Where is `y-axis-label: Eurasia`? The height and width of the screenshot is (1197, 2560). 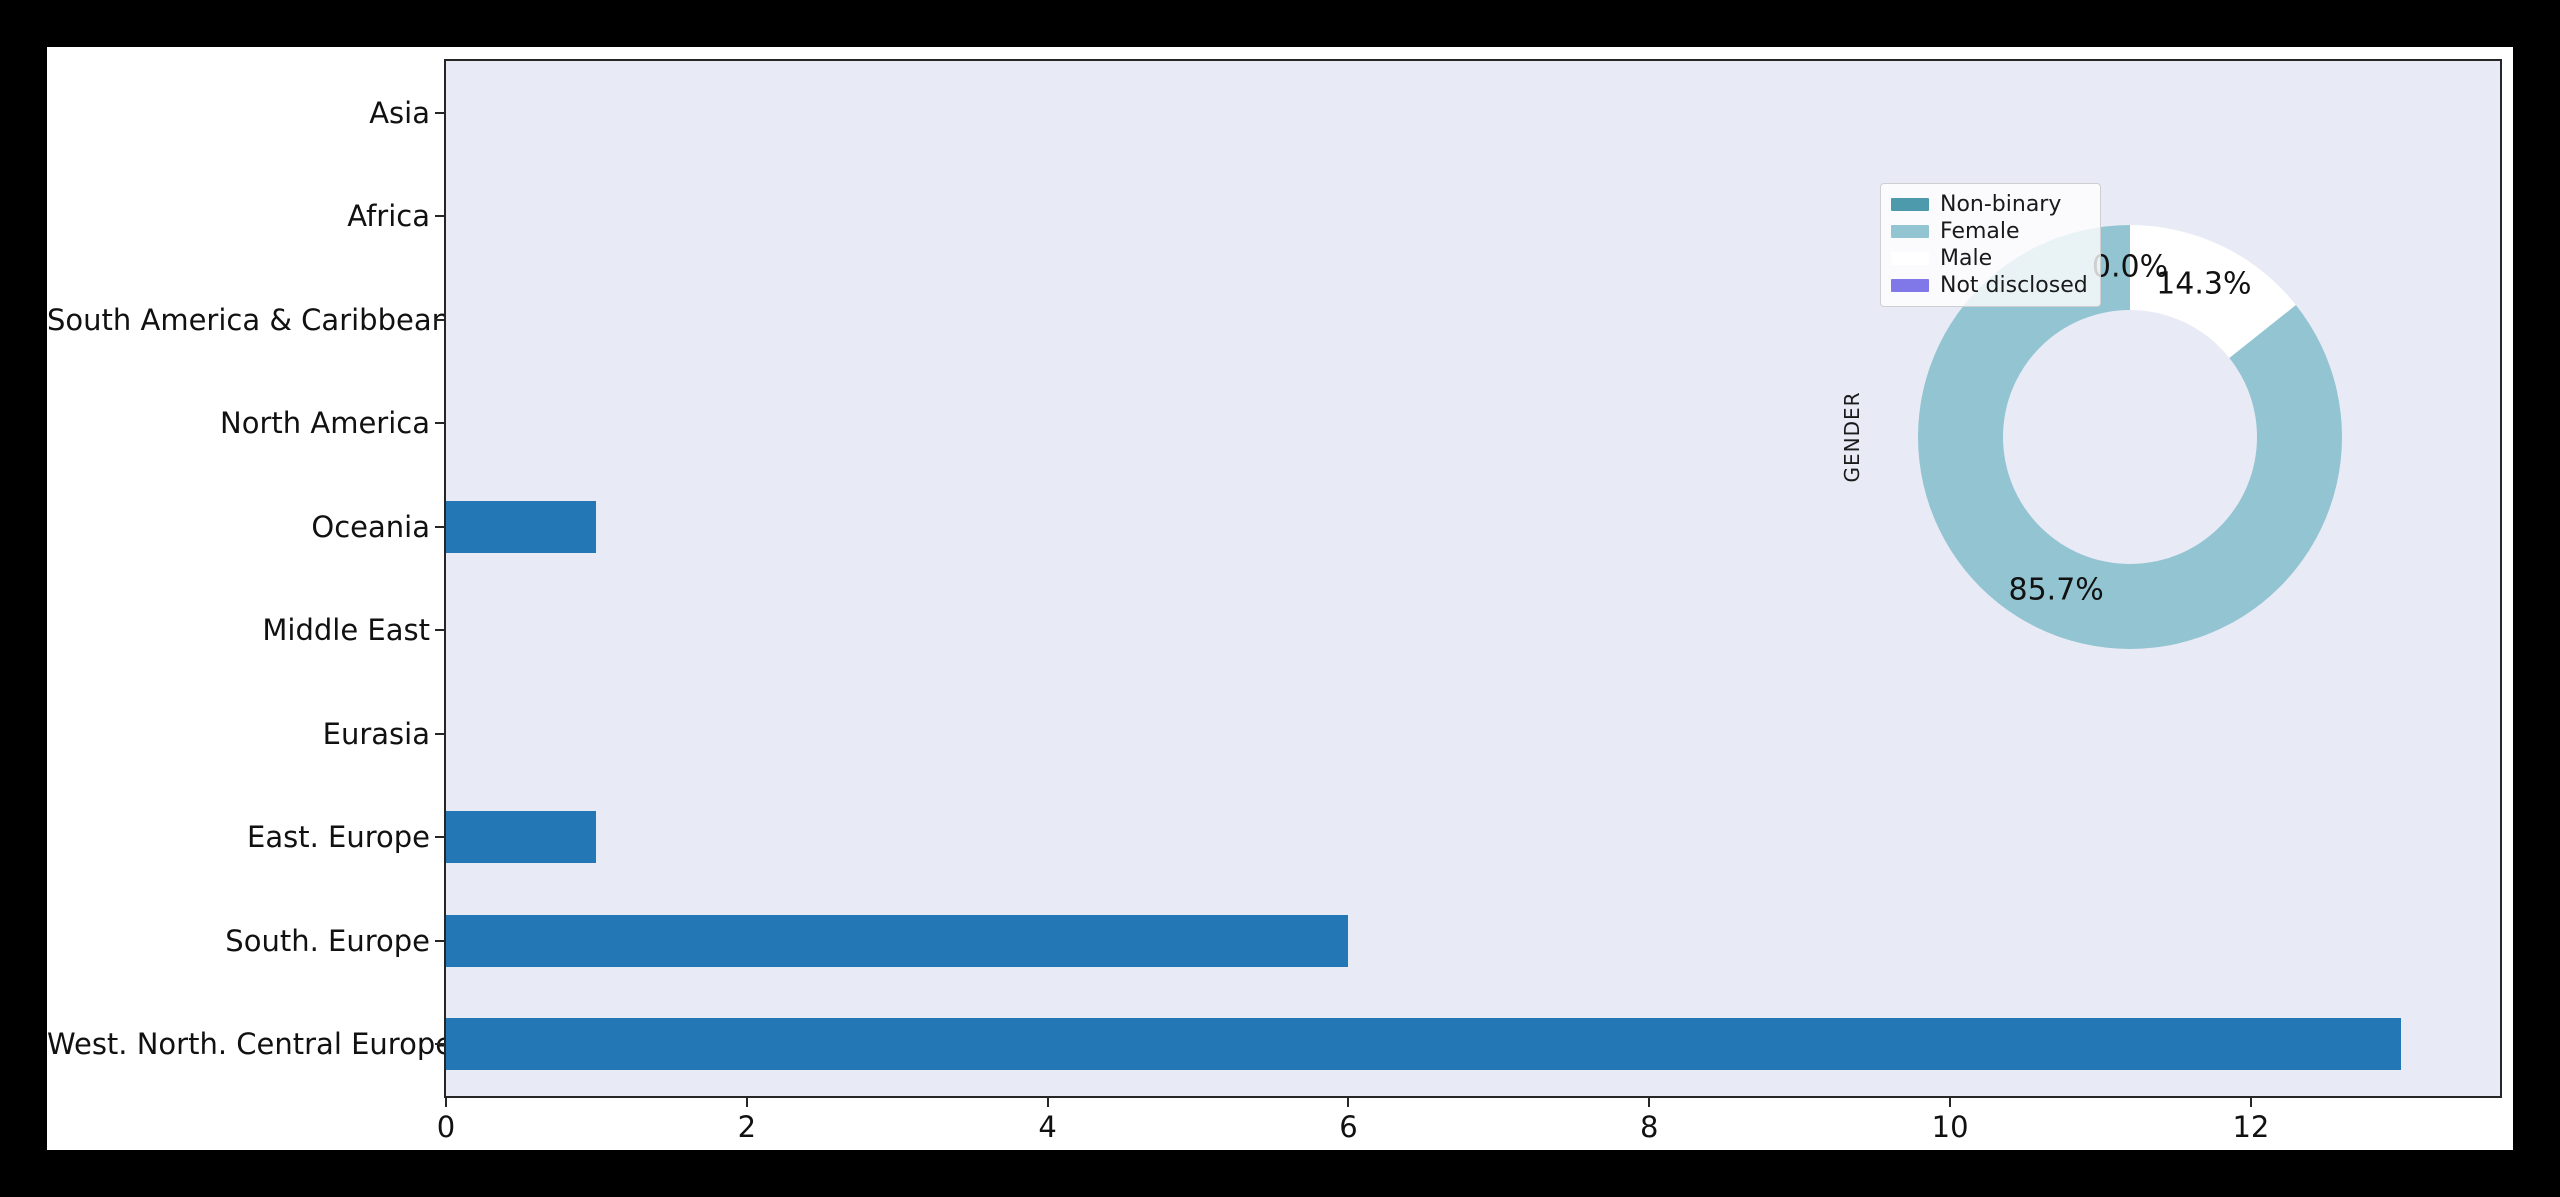 y-axis-label: Eurasia is located at coordinates (376, 733).